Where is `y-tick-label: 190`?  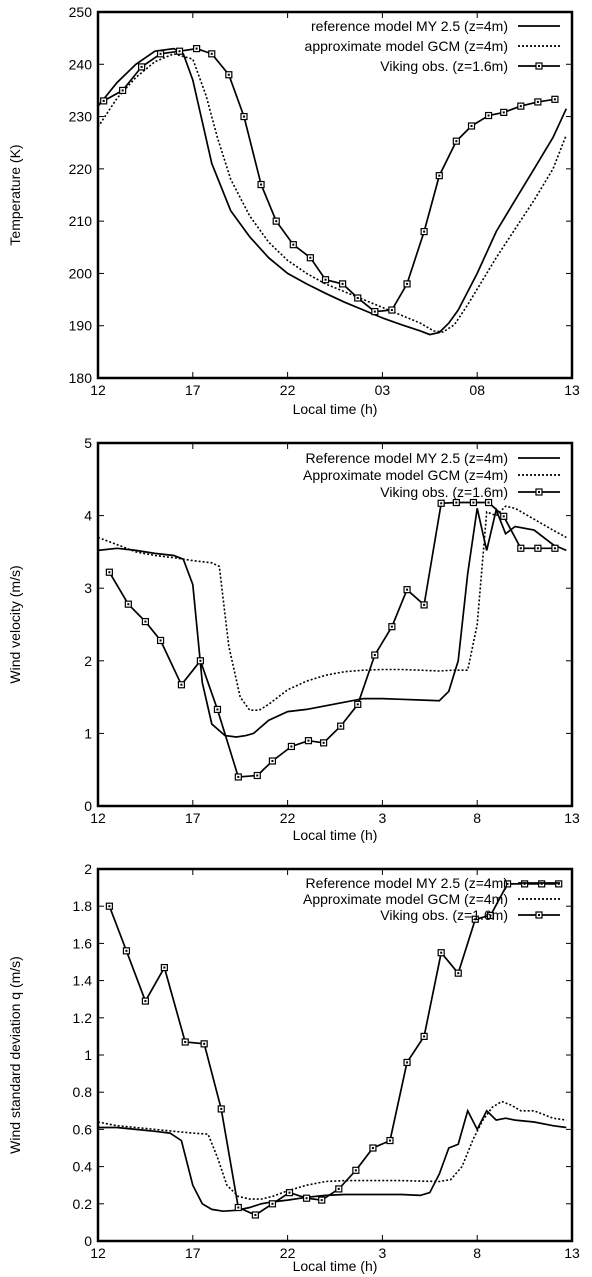 y-tick-label: 190 is located at coordinates (81, 326).